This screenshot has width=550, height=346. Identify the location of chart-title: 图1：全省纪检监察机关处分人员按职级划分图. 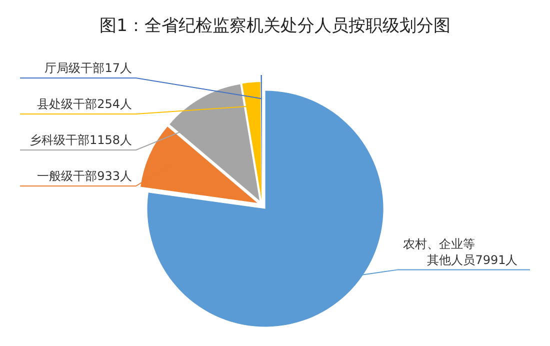
(275, 26).